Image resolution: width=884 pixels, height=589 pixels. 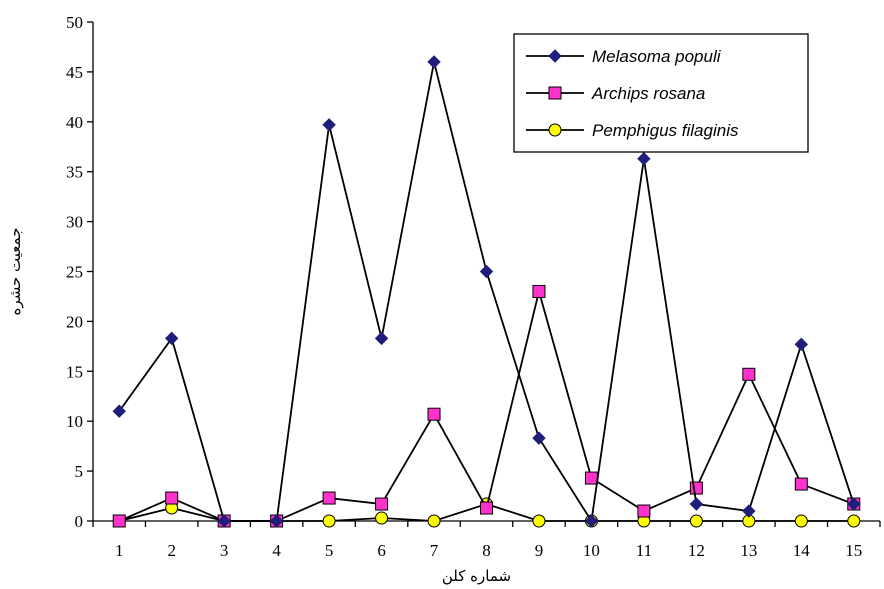 What do you see at coordinates (119, 550) in the screenshot?
I see `x-tick-label: 1` at bounding box center [119, 550].